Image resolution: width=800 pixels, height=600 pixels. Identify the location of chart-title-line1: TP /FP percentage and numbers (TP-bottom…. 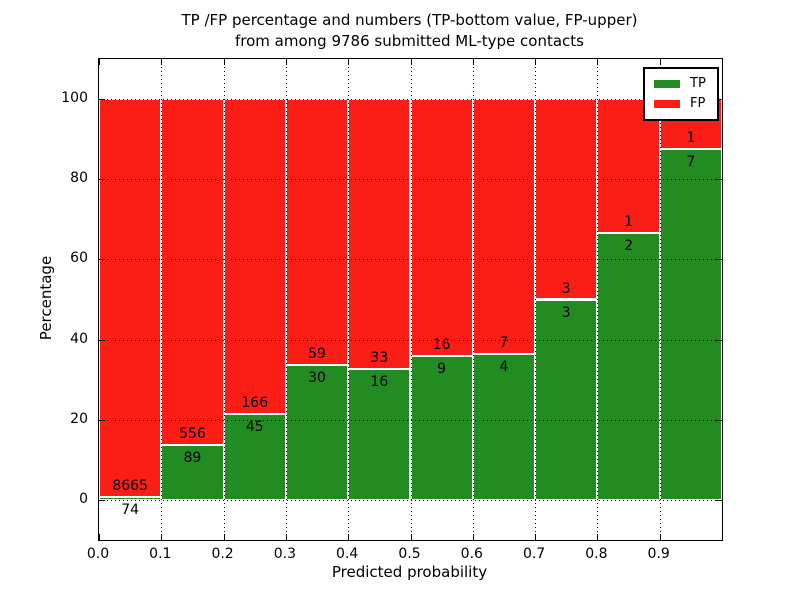
(409, 20).